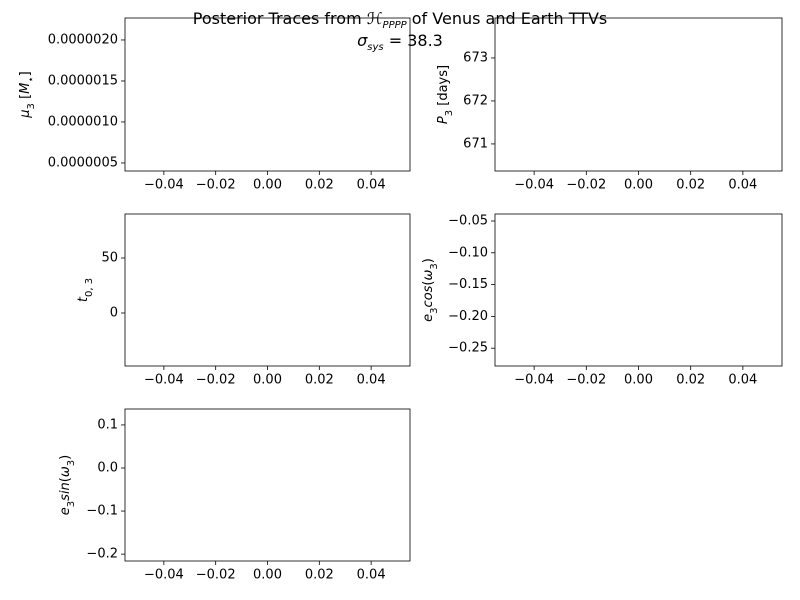 Image resolution: width=800 pixels, height=600 pixels. Describe the element at coordinates (83, 162) in the screenshot. I see `y-tick-label: 0.0000005` at that location.